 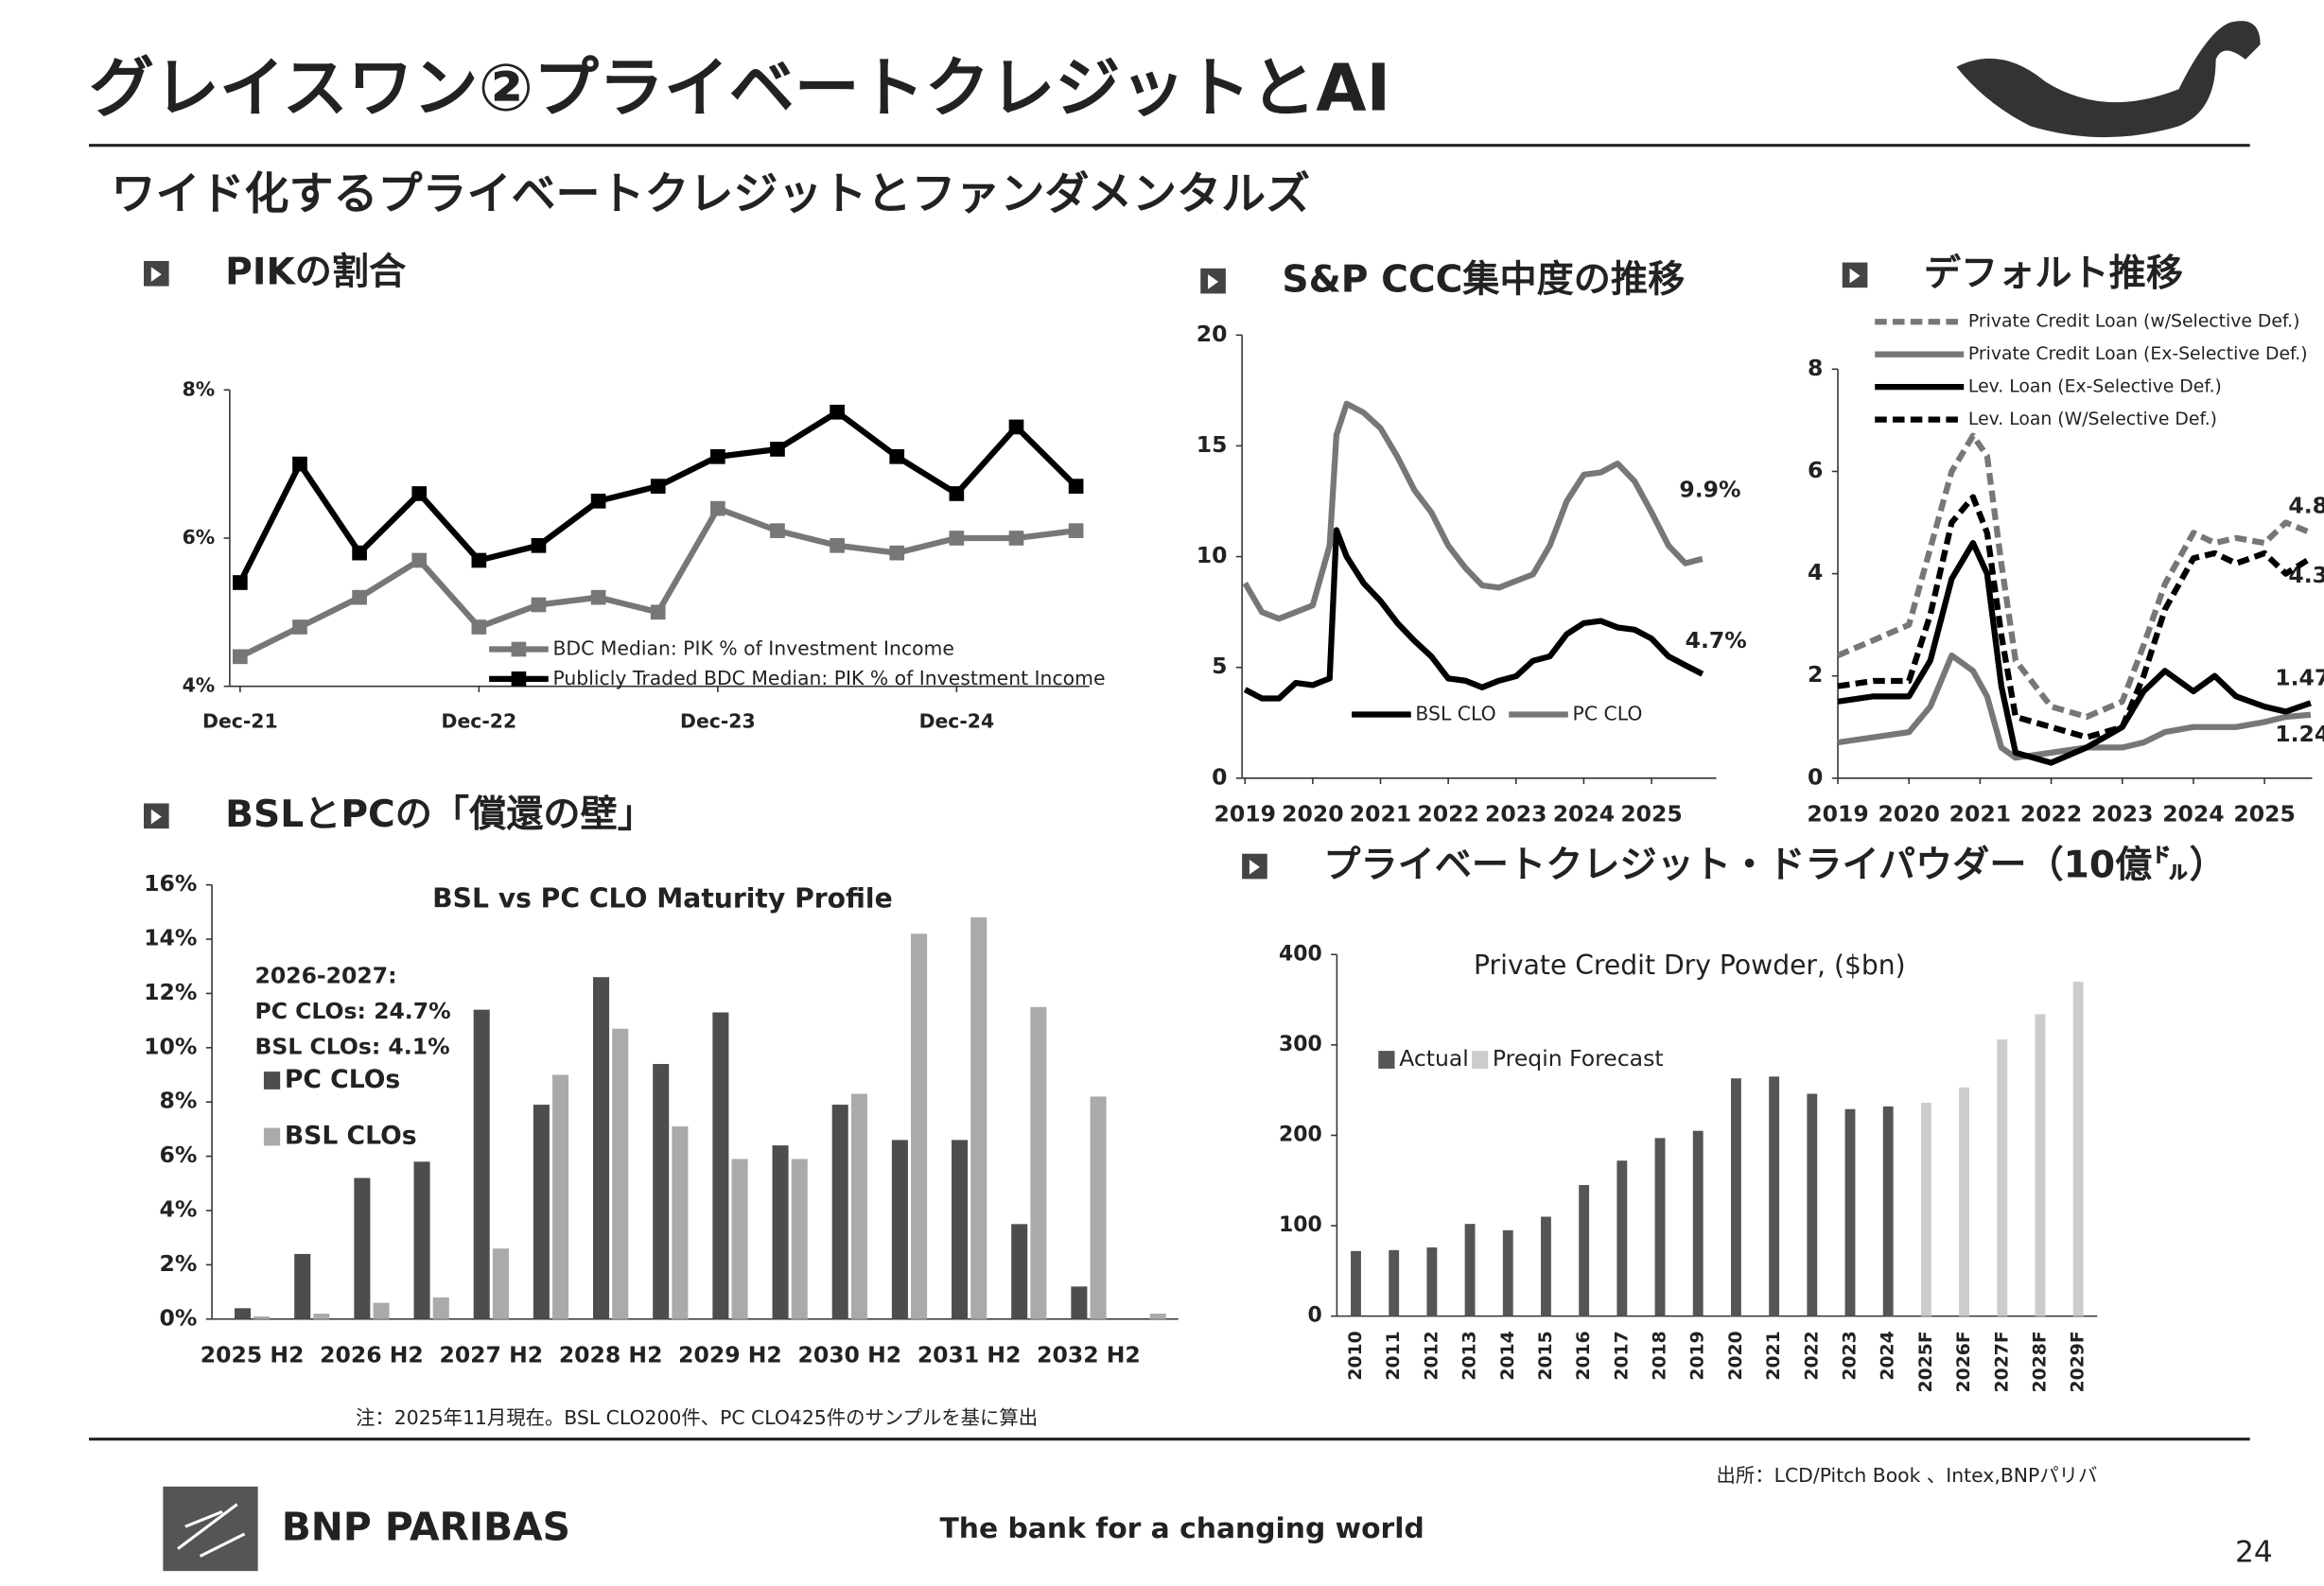 What do you see at coordinates (2193, 814) in the screenshot?
I see `x-tick-label: 2024` at bounding box center [2193, 814].